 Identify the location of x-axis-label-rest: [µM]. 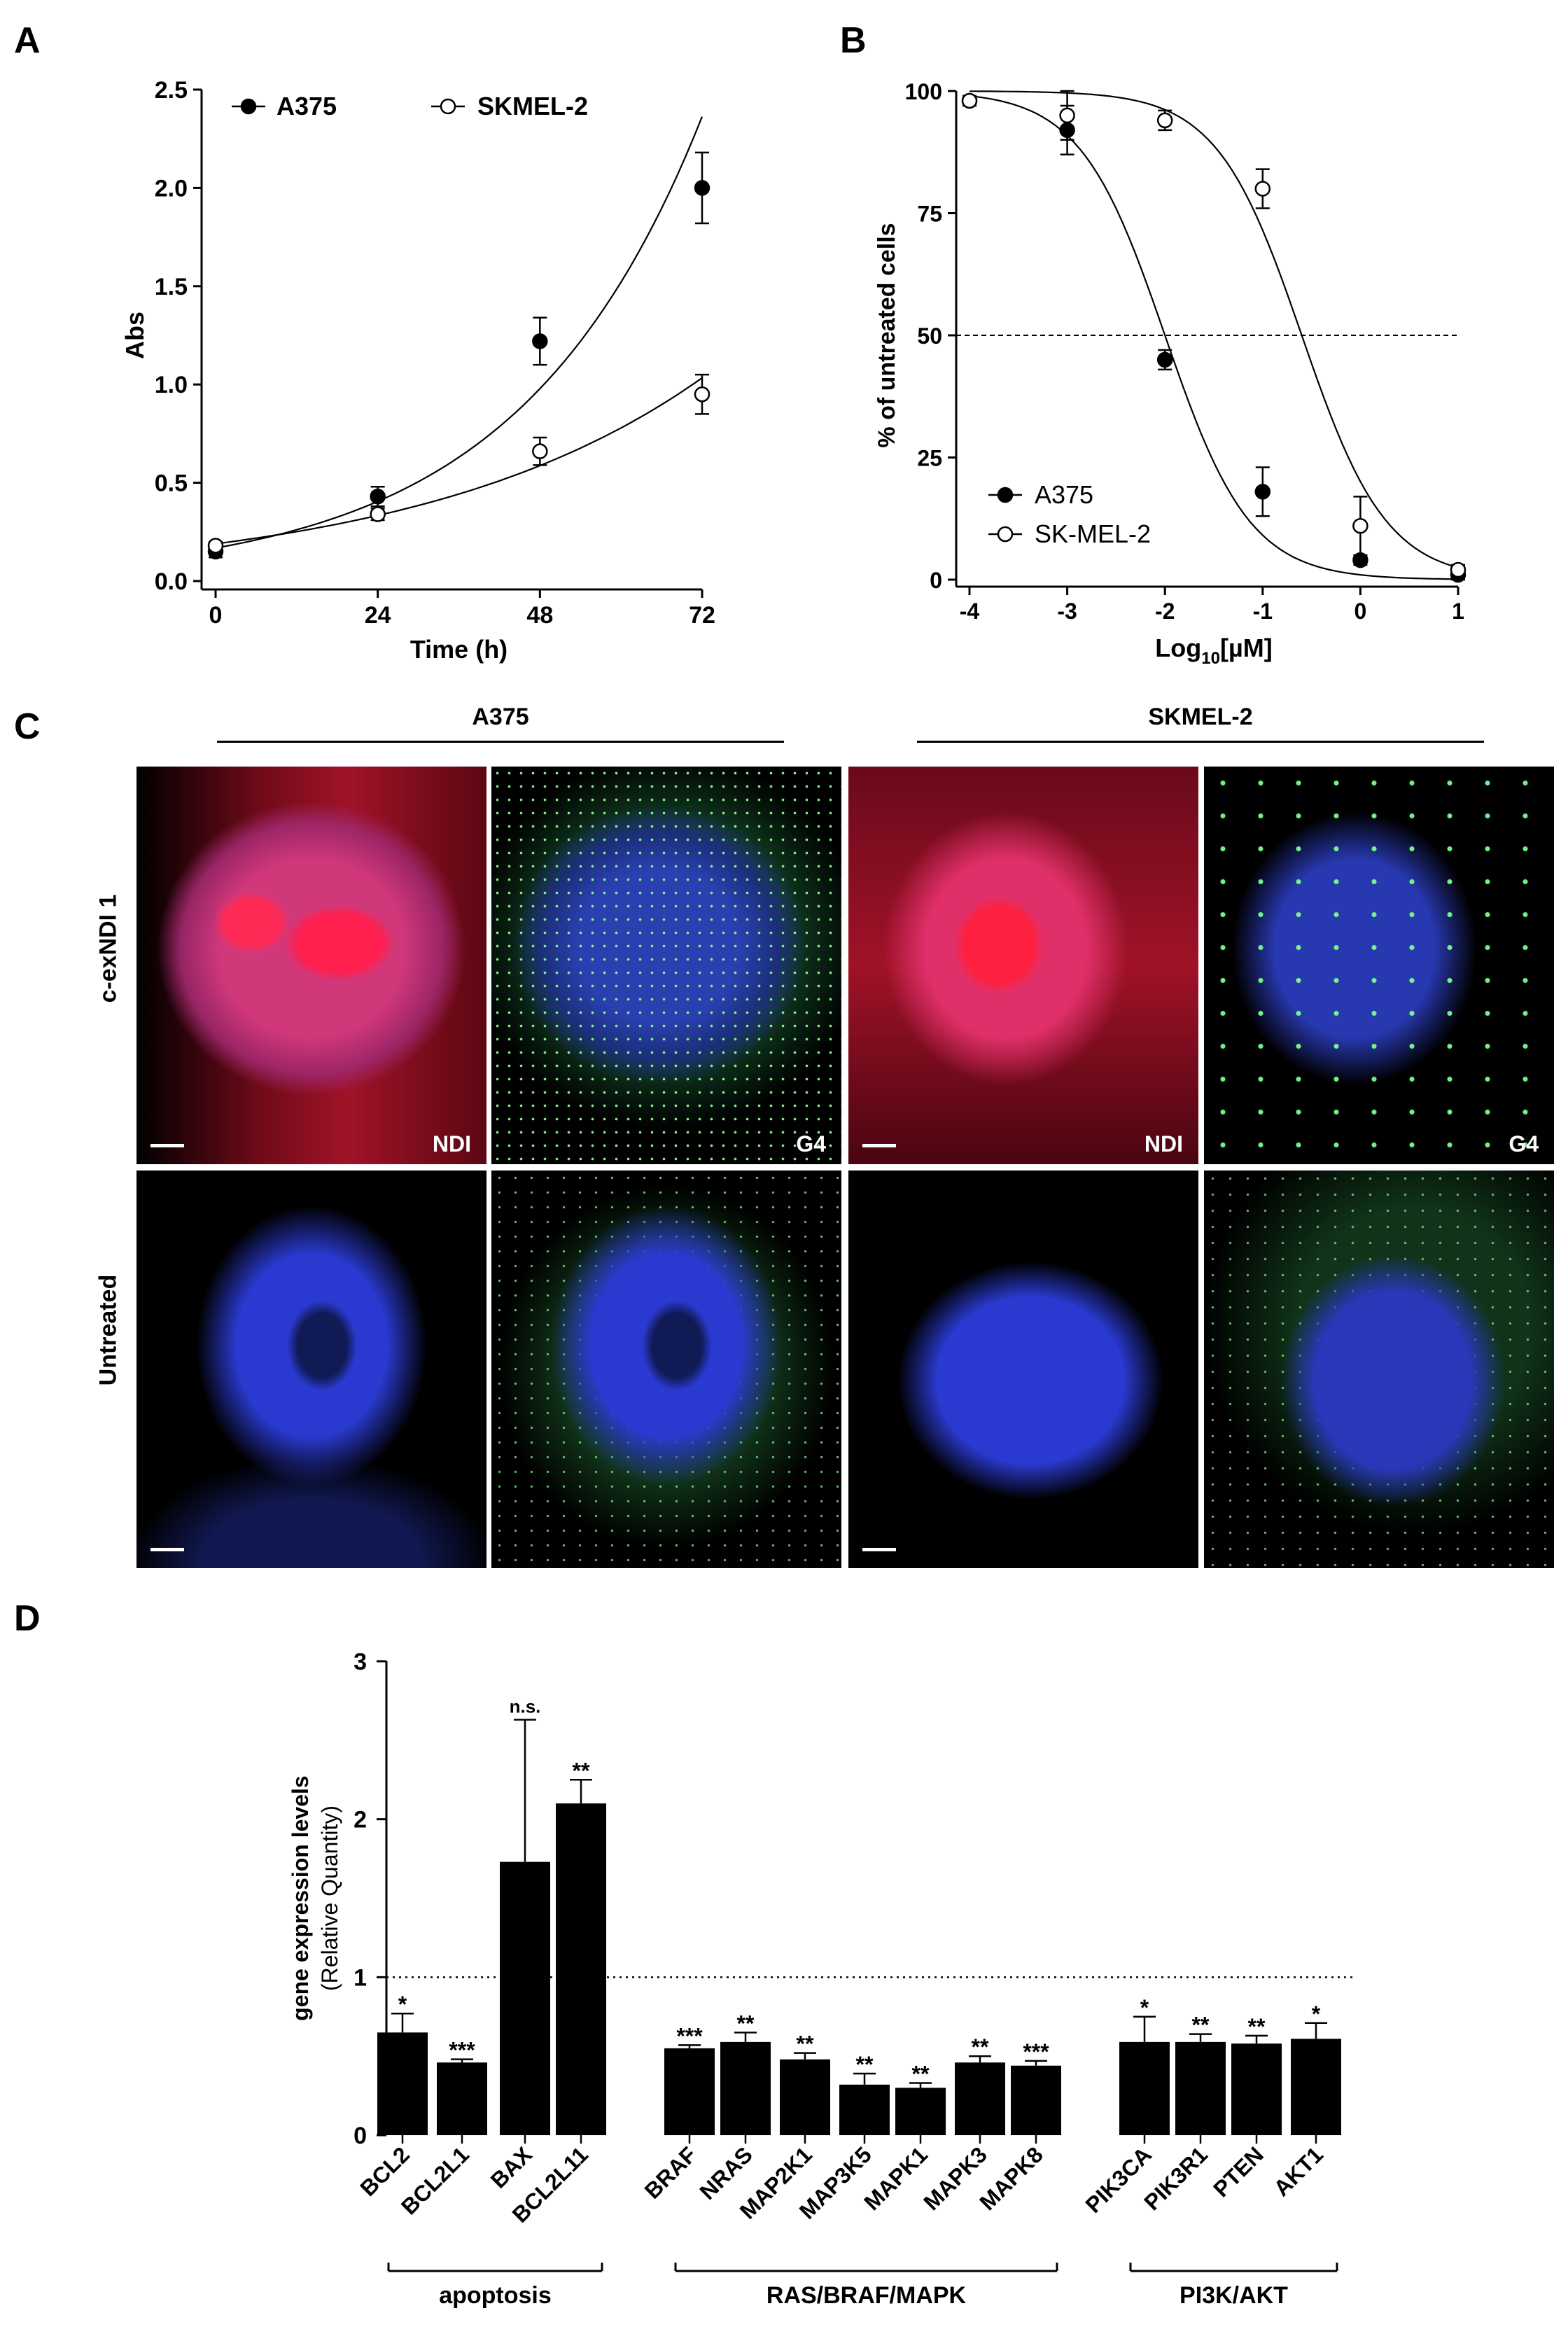
(1246, 648).